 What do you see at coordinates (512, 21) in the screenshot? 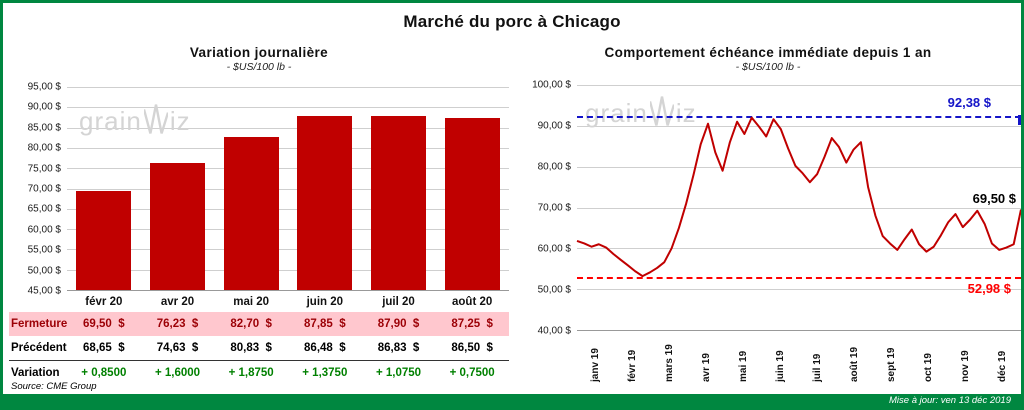
I see `page-title: Marché du porc à Chicago` at bounding box center [512, 21].